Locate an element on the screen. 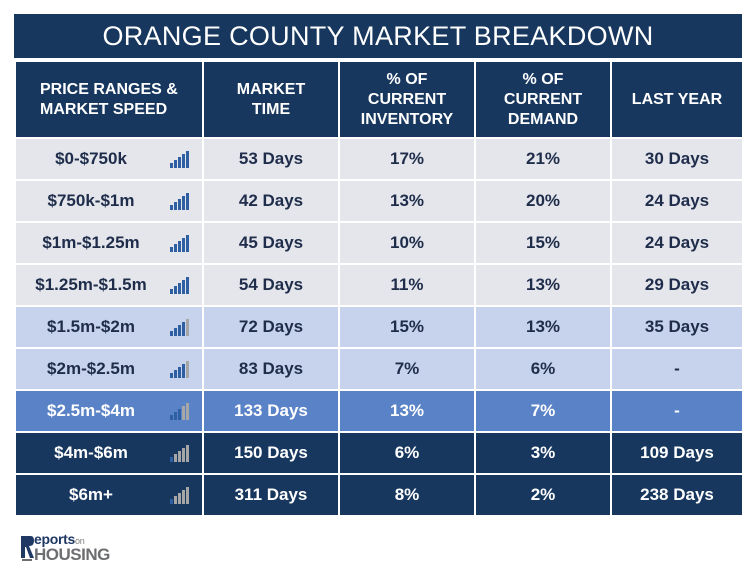 Image resolution: width=756 pixels, height=570 pixels. inventory-cell: 17% is located at coordinates (407, 159).